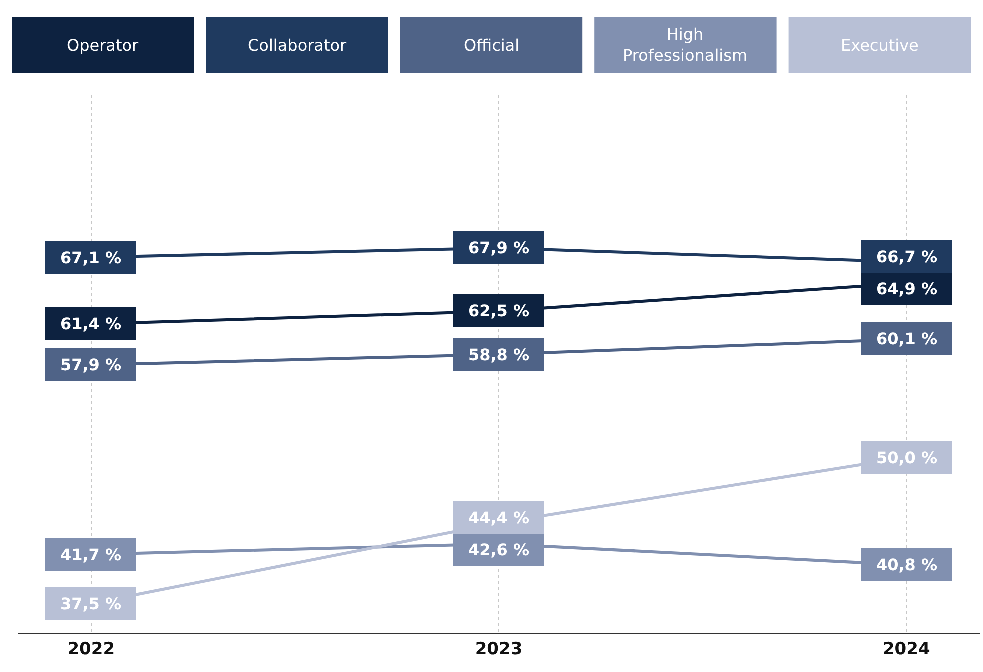  I want to click on data-label: 40,8 %, so click(907, 565).